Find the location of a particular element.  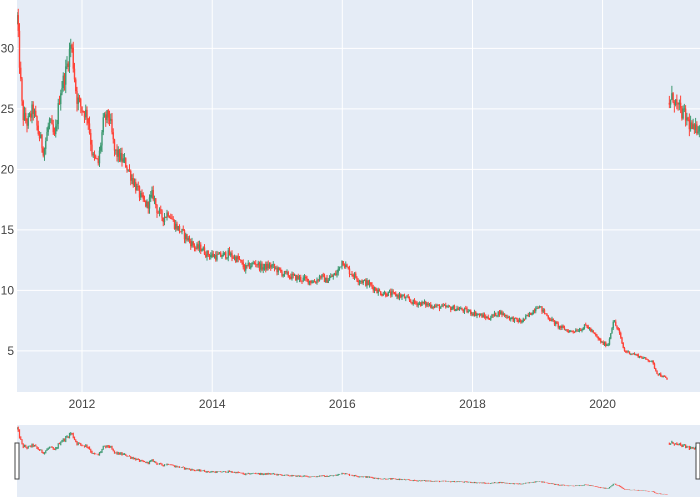

rangeslider-left-handle is located at coordinates (17, 461).